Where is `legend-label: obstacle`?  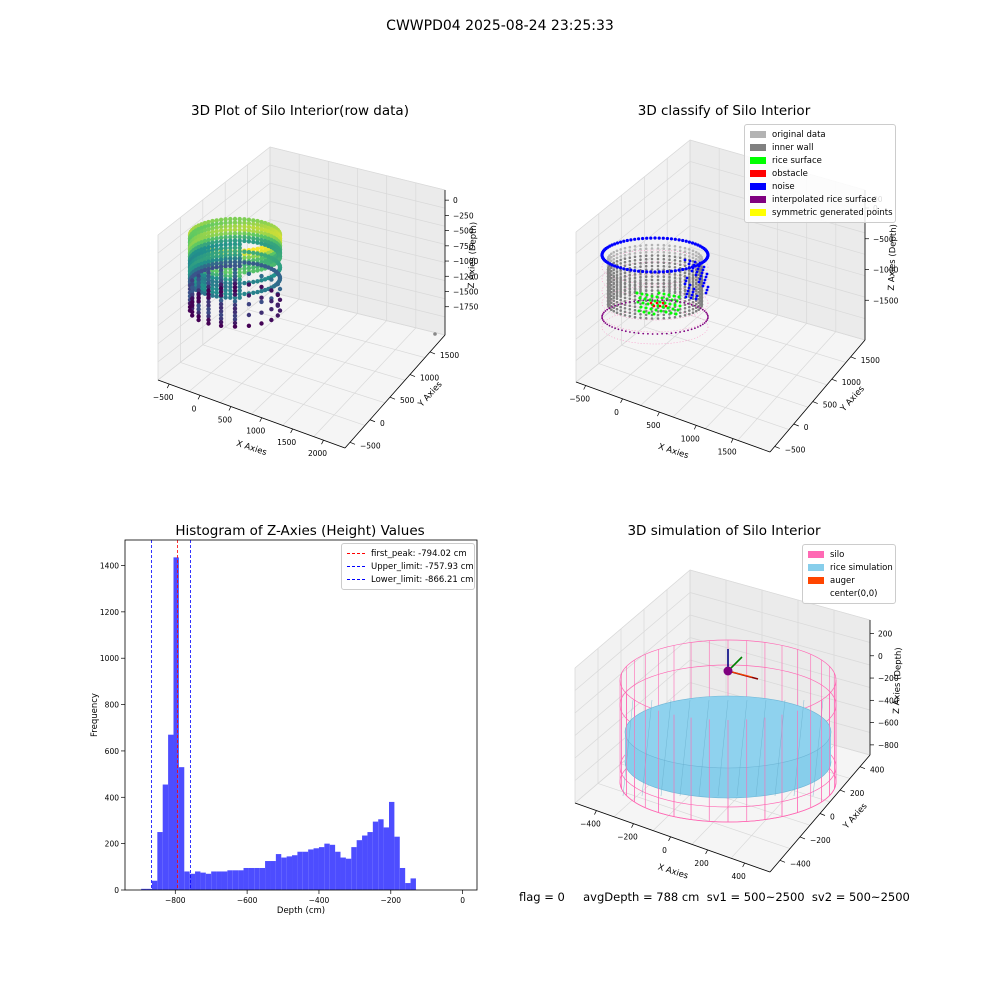
legend-label: obstacle is located at coordinates (790, 173).